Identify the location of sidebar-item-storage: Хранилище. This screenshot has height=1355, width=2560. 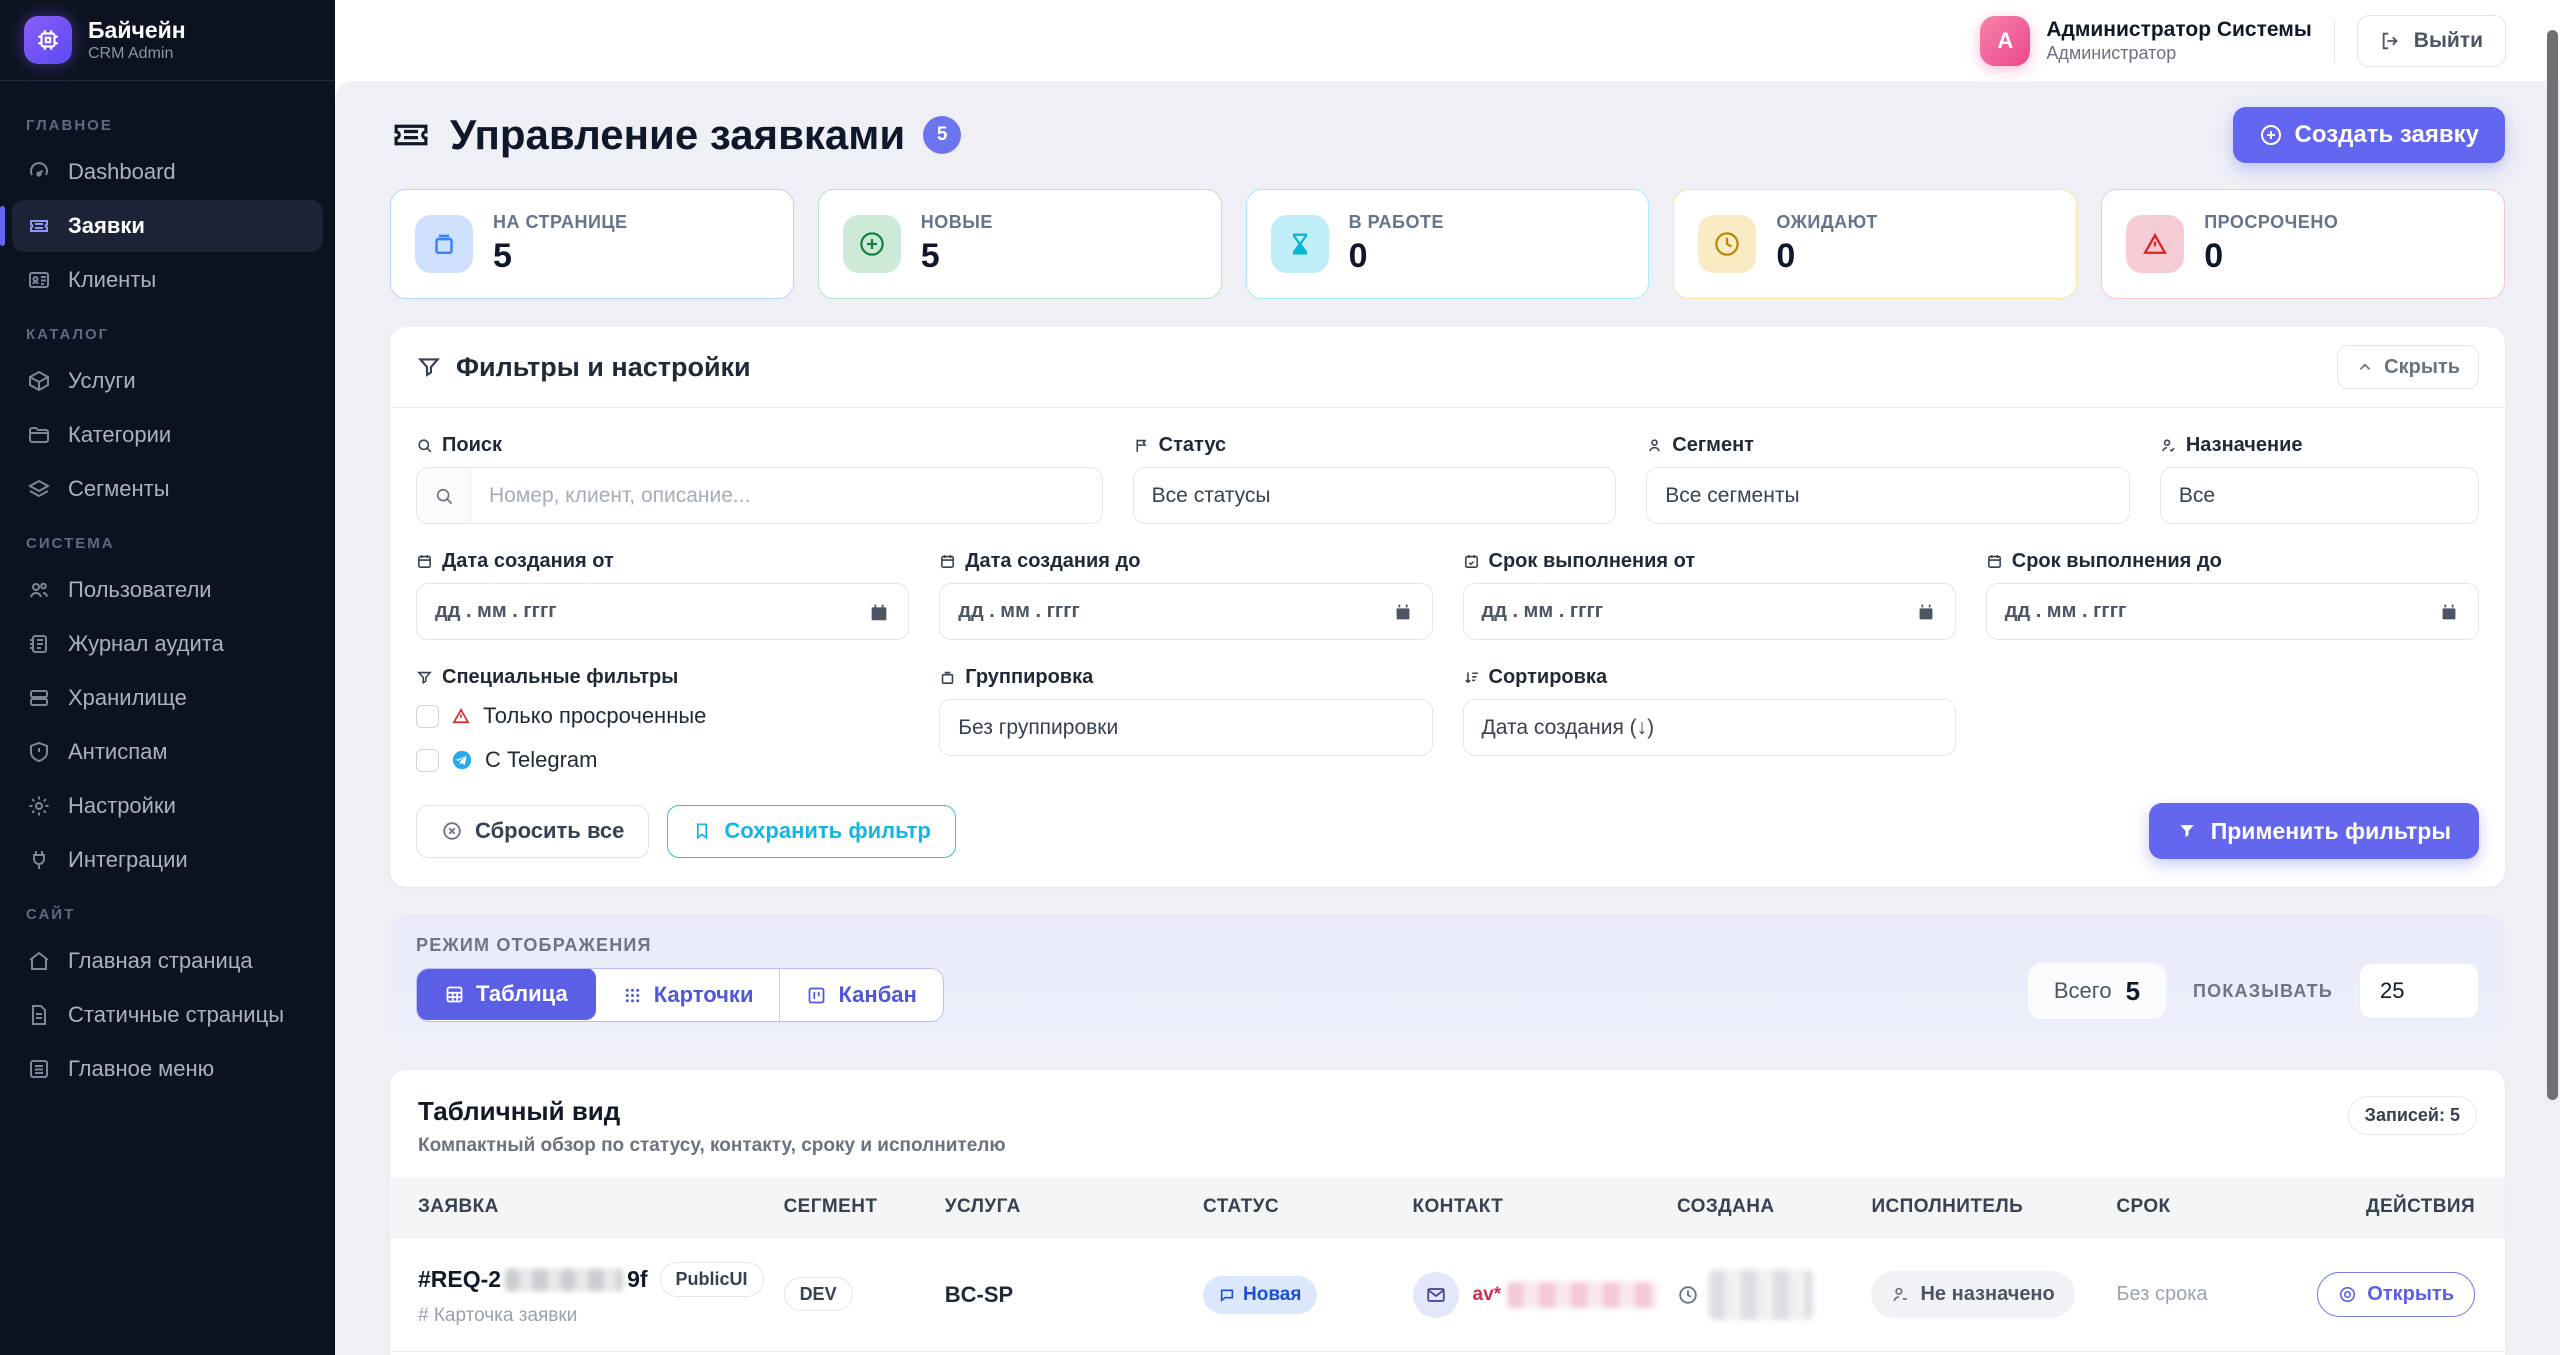
(167, 698).